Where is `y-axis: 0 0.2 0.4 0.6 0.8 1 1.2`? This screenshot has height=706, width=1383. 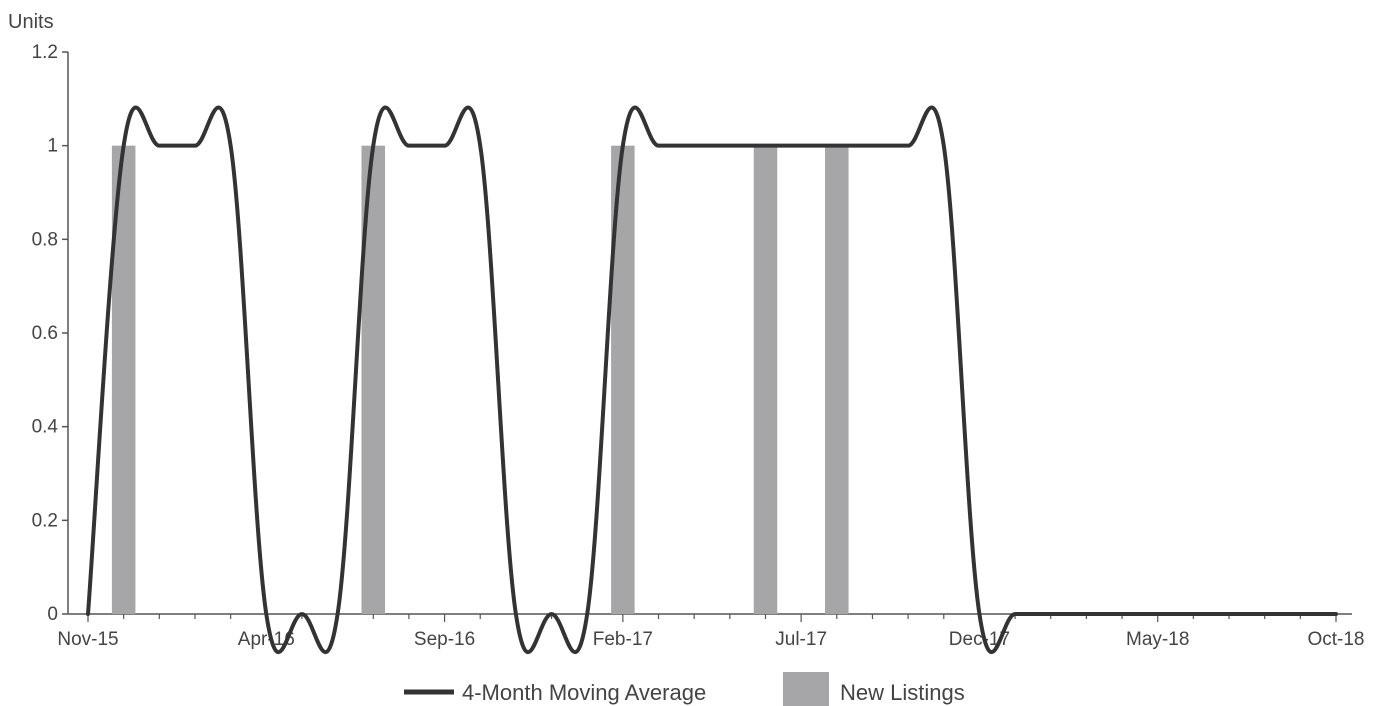
y-axis: 0 0.2 0.4 0.6 0.8 1 1.2 is located at coordinates (50, 333).